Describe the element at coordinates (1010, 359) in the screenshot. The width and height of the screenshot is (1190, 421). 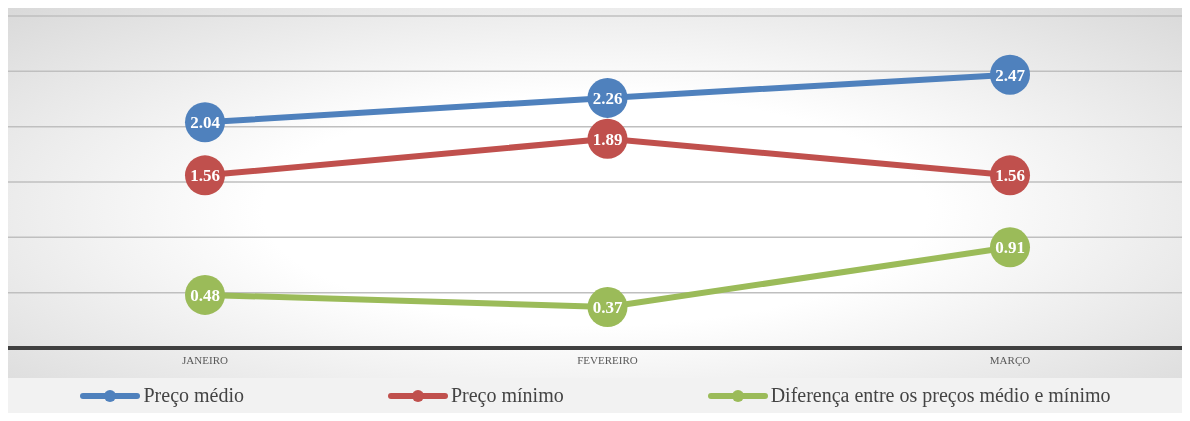
I see `x-tick-label: MARÇO` at that location.